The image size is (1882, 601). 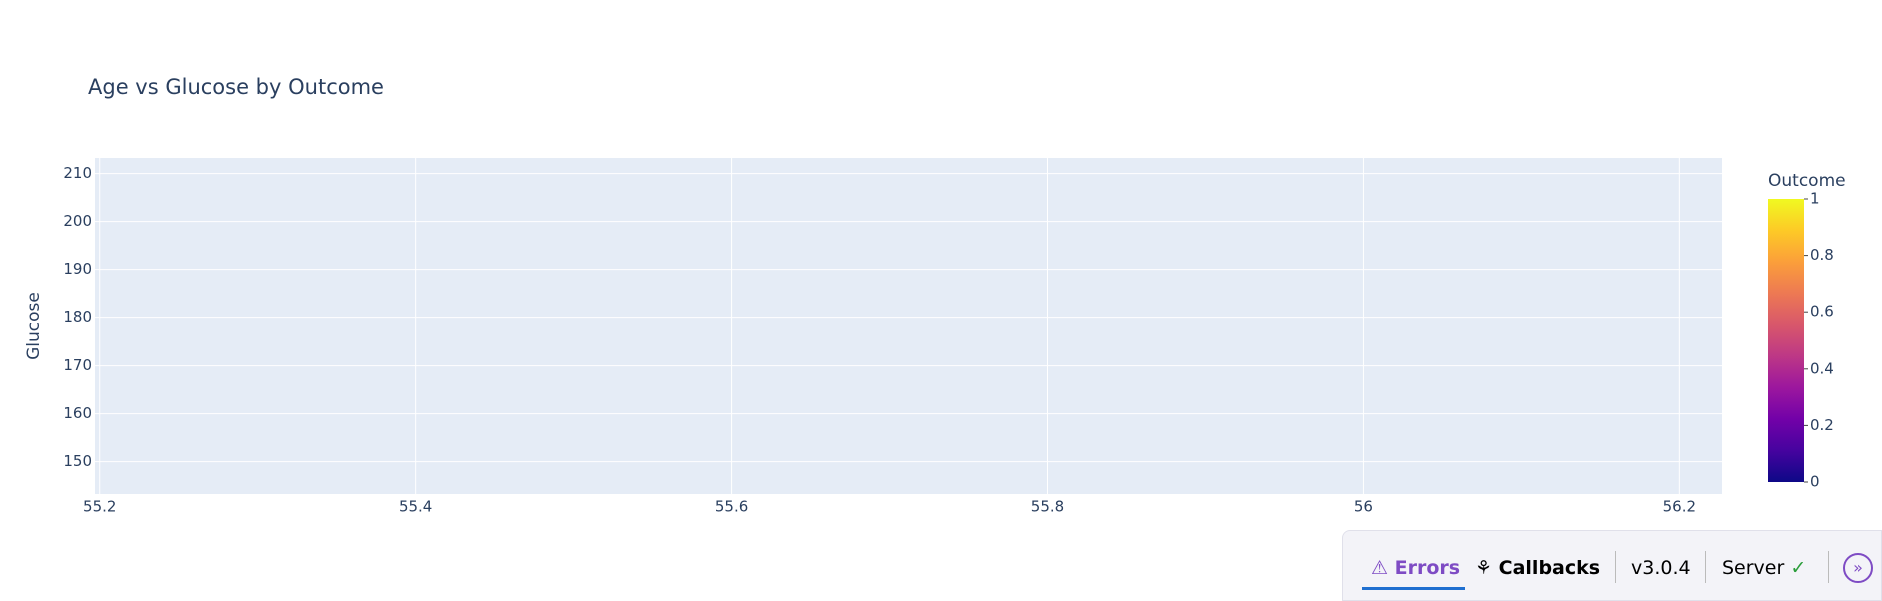 I want to click on callbacks-tab: ⚘ Callbacks, so click(x=1538, y=568).